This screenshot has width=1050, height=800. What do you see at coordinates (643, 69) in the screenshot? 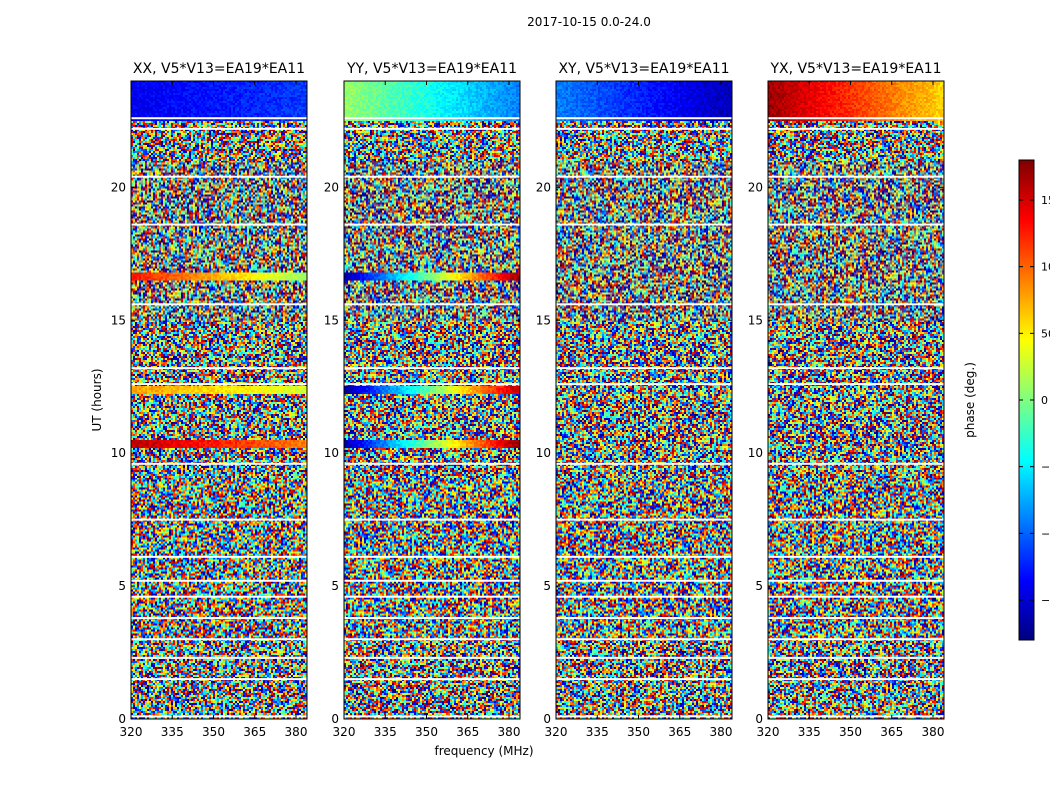
I see `panel-title: XY, V5*V13=EA19*EA11` at bounding box center [643, 69].